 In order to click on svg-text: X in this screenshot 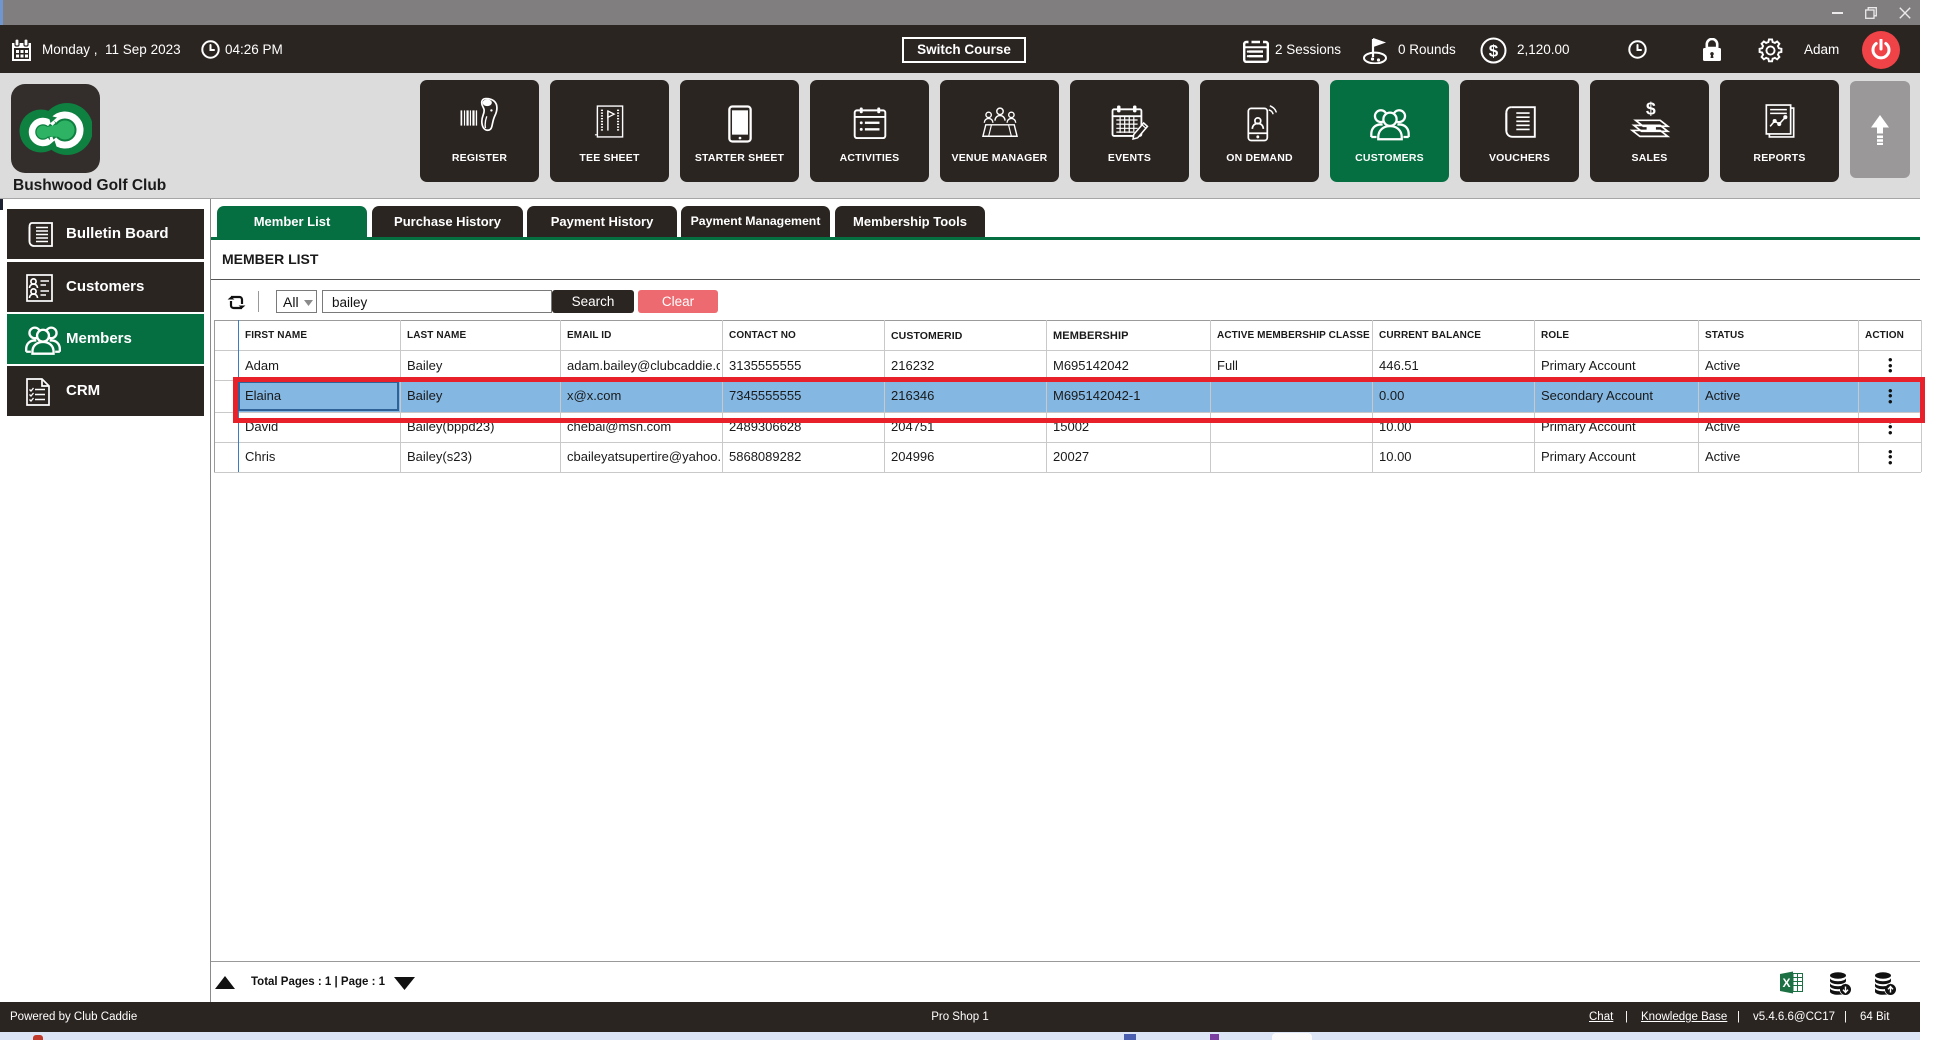, I will do `click(1786, 983)`.